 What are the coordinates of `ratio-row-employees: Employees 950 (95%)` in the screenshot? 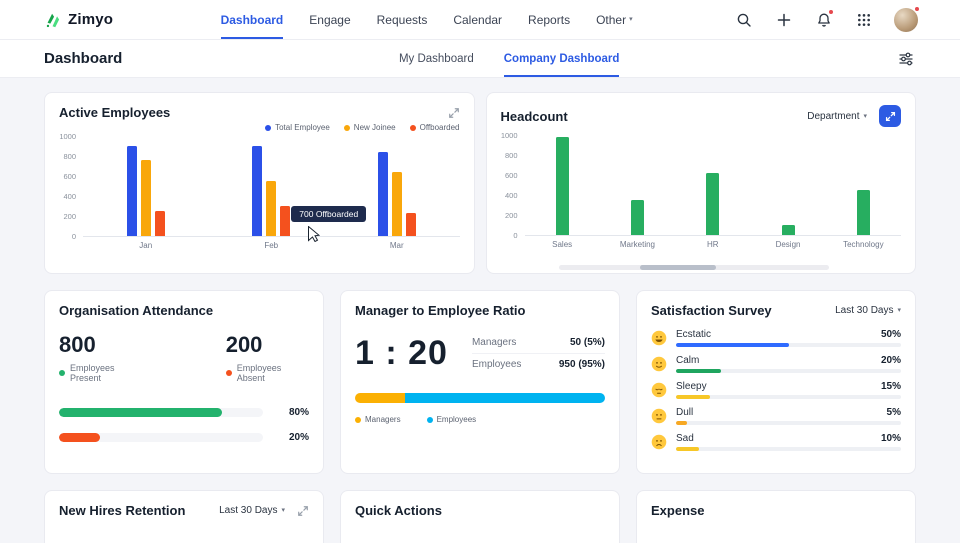 It's located at (538, 364).